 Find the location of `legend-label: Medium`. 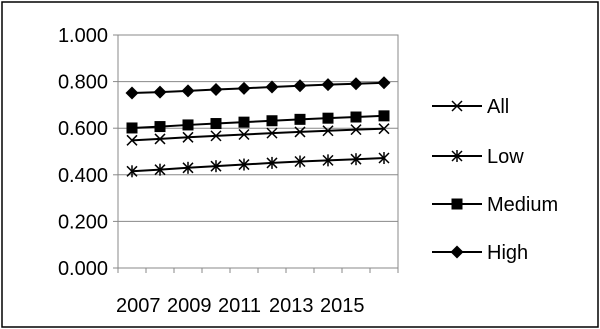

legend-label: Medium is located at coordinates (522, 205).